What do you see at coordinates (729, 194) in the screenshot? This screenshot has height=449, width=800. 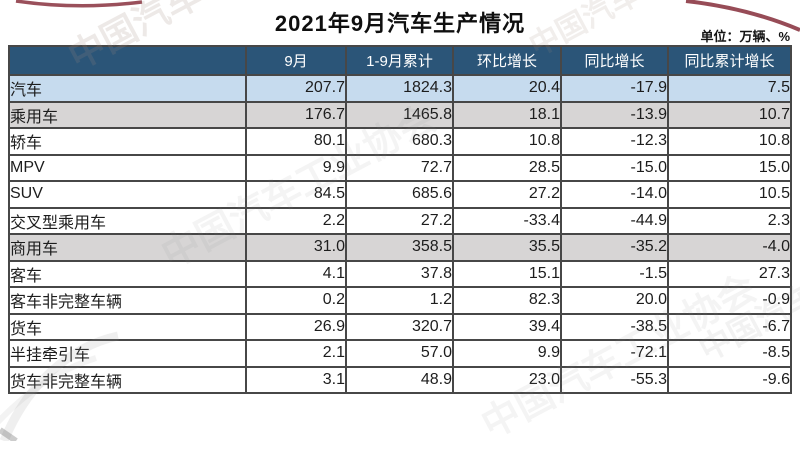 I see `cell-value: 10.5` at bounding box center [729, 194].